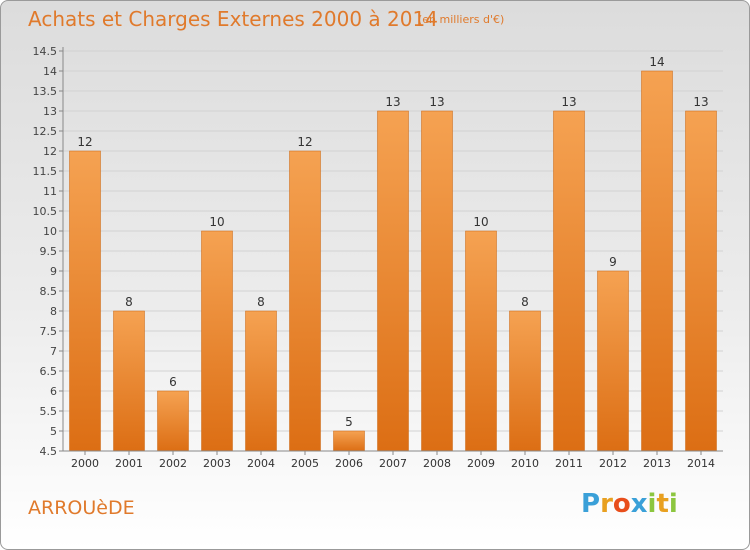  Describe the element at coordinates (569, 463) in the screenshot. I see `x-tick-label: 2011` at that location.